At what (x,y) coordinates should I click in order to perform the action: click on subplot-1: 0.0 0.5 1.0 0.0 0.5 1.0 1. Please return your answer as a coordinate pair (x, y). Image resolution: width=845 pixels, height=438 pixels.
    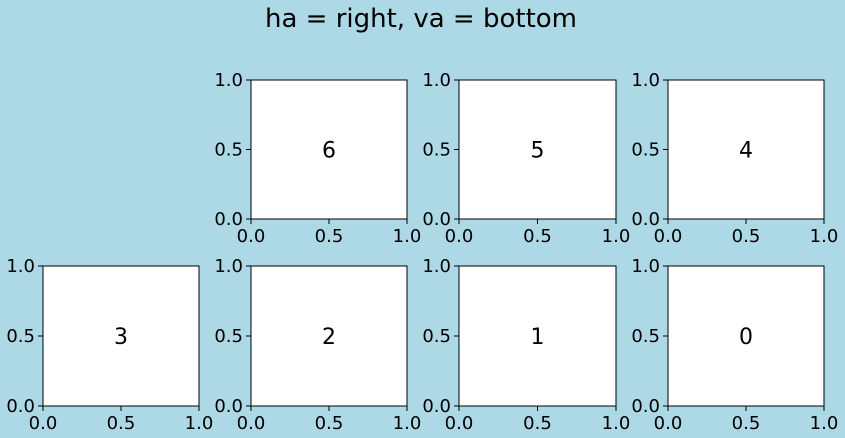
    Looking at the image, I should click on (526, 345).